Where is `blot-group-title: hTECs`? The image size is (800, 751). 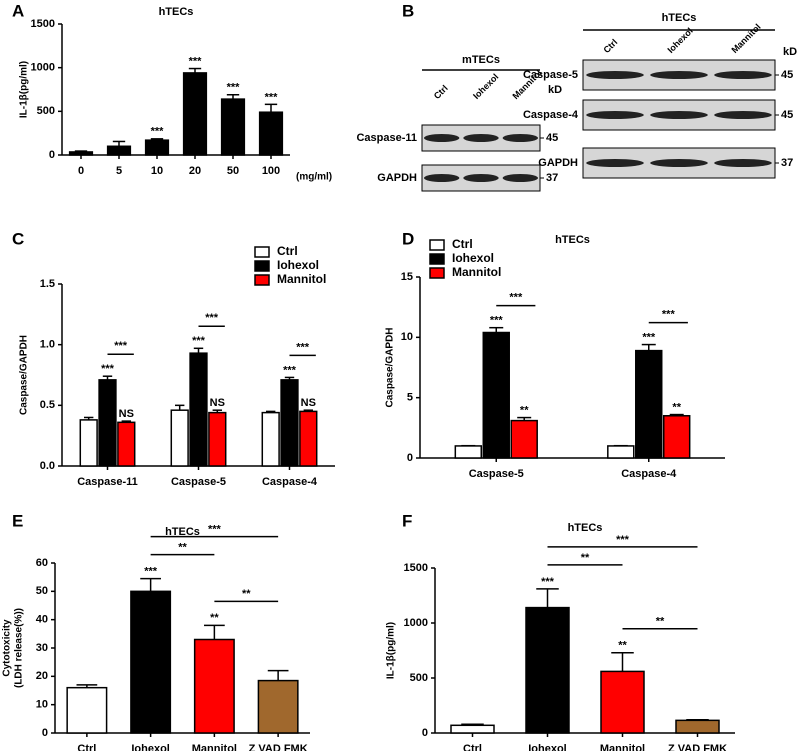 blot-group-title: hTECs is located at coordinates (679, 18).